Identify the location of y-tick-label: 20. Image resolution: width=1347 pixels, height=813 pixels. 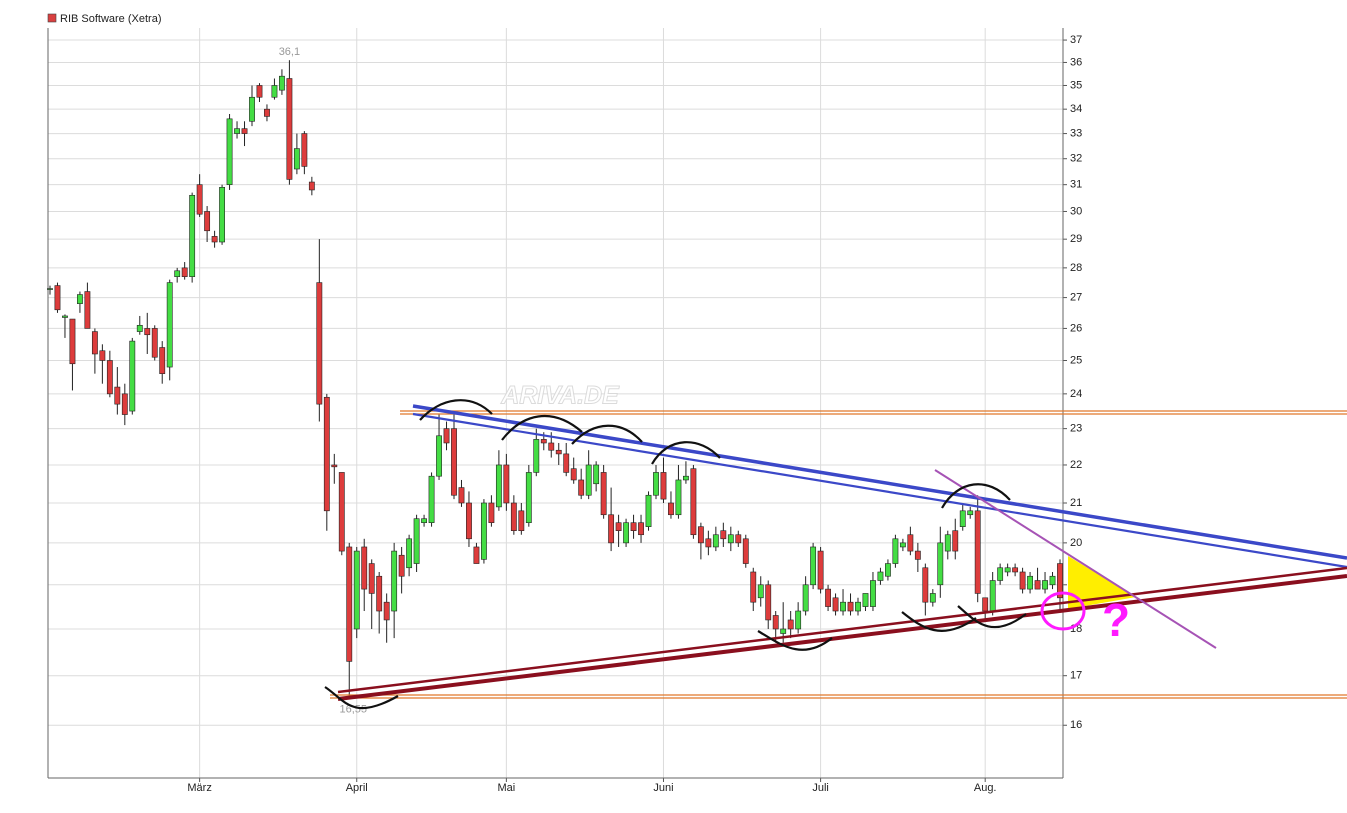
(1076, 543).